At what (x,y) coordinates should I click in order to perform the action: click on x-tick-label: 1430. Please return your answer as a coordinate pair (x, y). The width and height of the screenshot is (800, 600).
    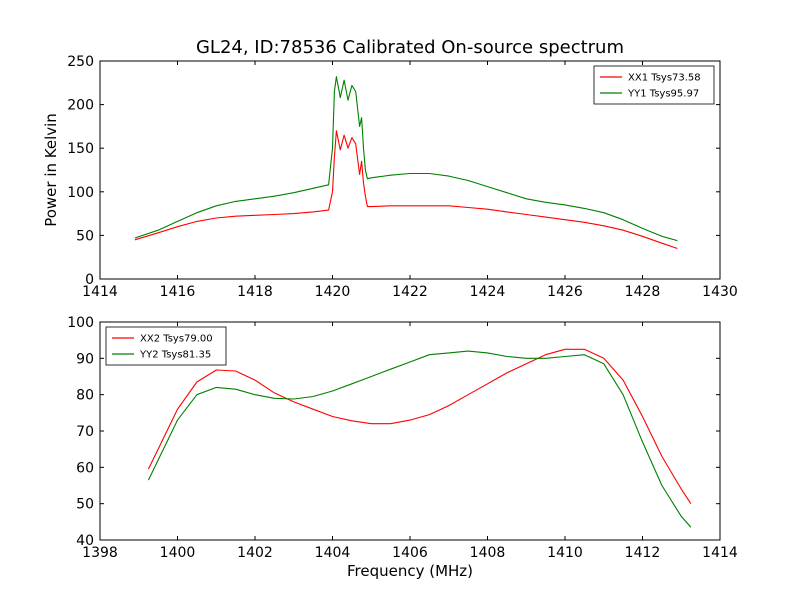
    Looking at the image, I should click on (720, 292).